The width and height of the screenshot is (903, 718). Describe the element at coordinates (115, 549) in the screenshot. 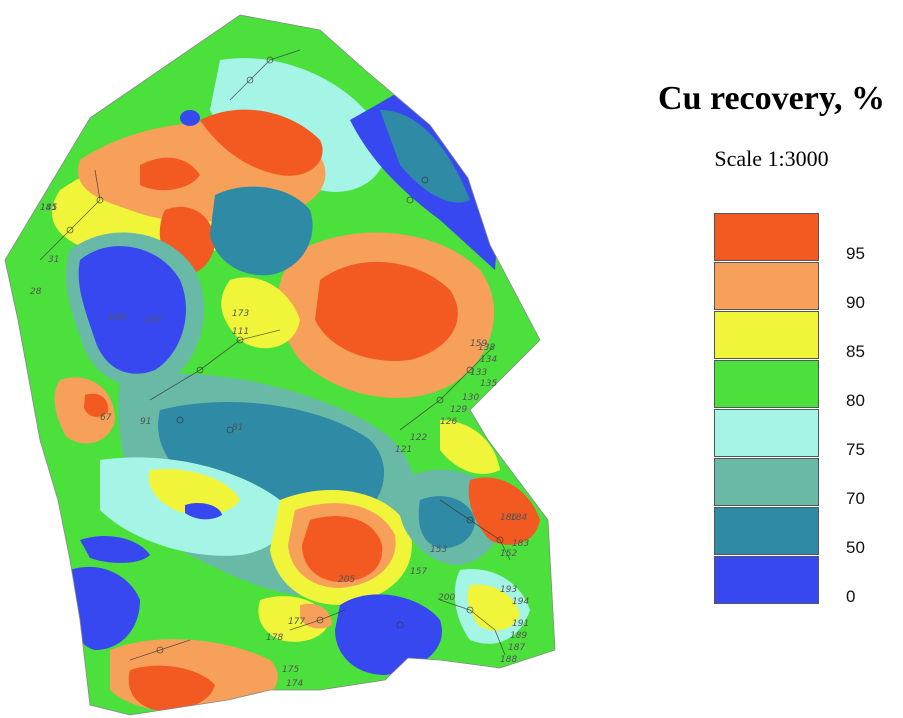

I see `zone-0-e` at that location.